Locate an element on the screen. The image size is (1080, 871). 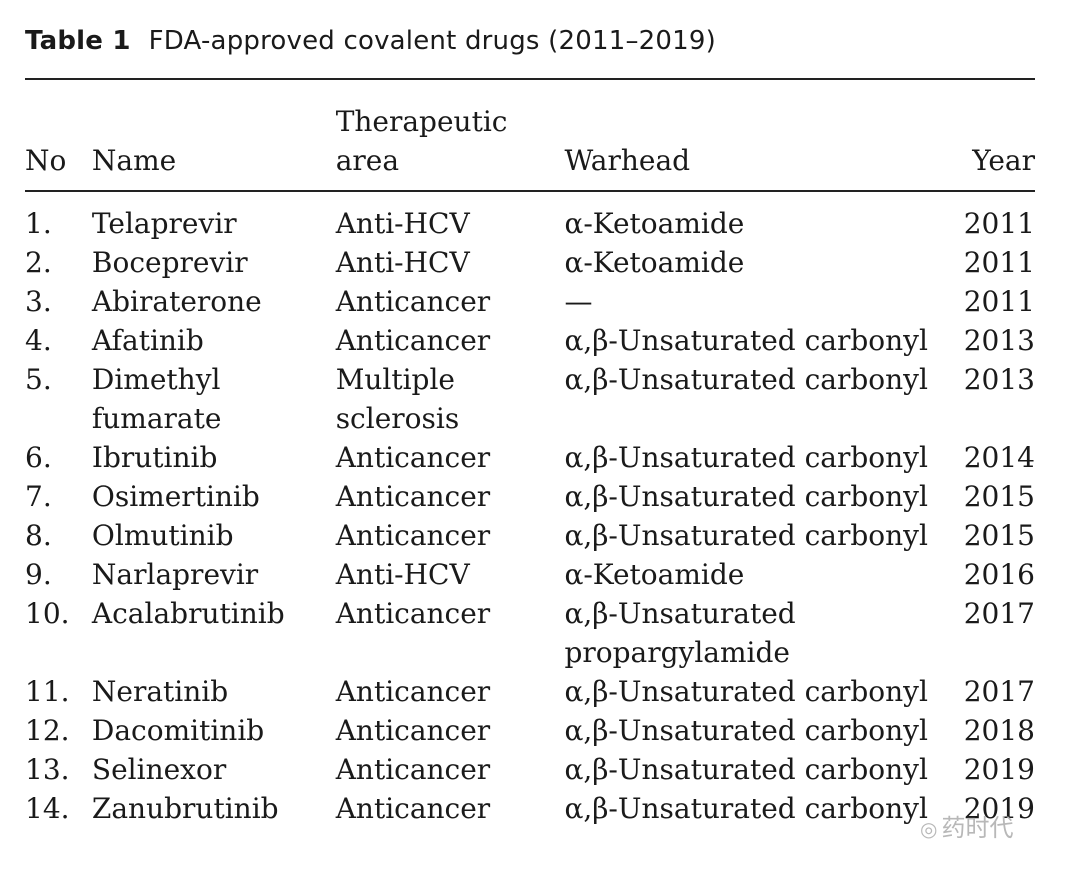
cell-therapeutic-area: Multiple sclerosis is located at coordinates (397, 399).